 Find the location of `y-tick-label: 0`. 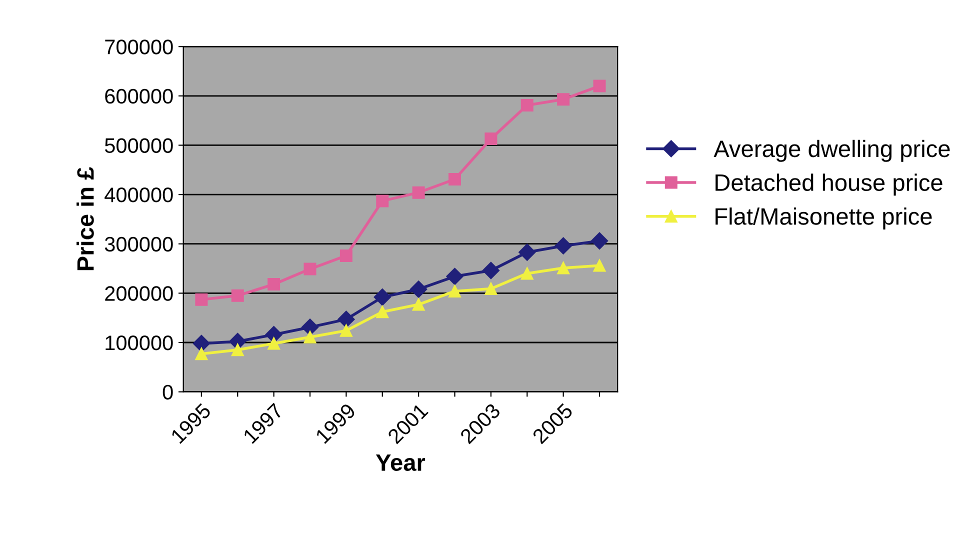

y-tick-label: 0 is located at coordinates (167, 392).